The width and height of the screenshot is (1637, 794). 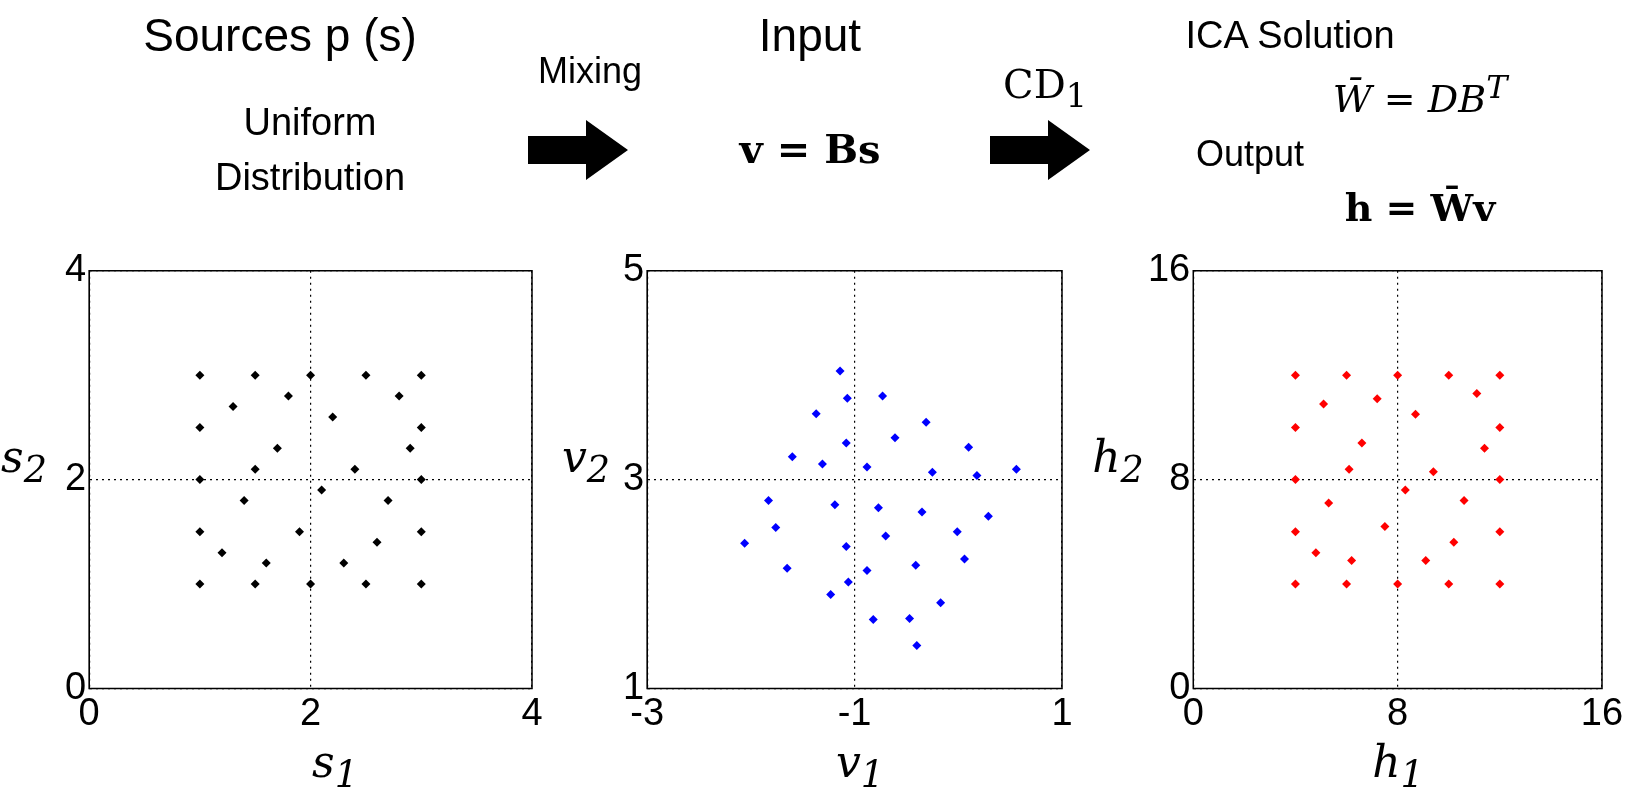 What do you see at coordinates (633, 268) in the screenshot?
I see `y-tick-label: 5` at bounding box center [633, 268].